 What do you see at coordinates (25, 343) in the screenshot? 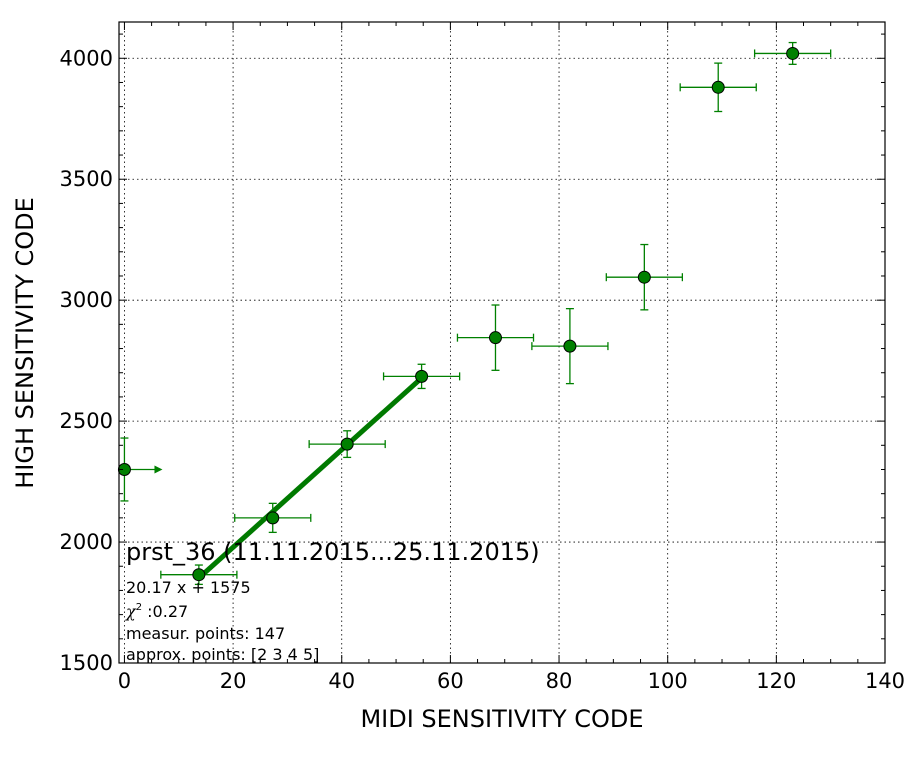
I see `y-axis-title: HIGH SENSITIVITY CODE` at bounding box center [25, 343].